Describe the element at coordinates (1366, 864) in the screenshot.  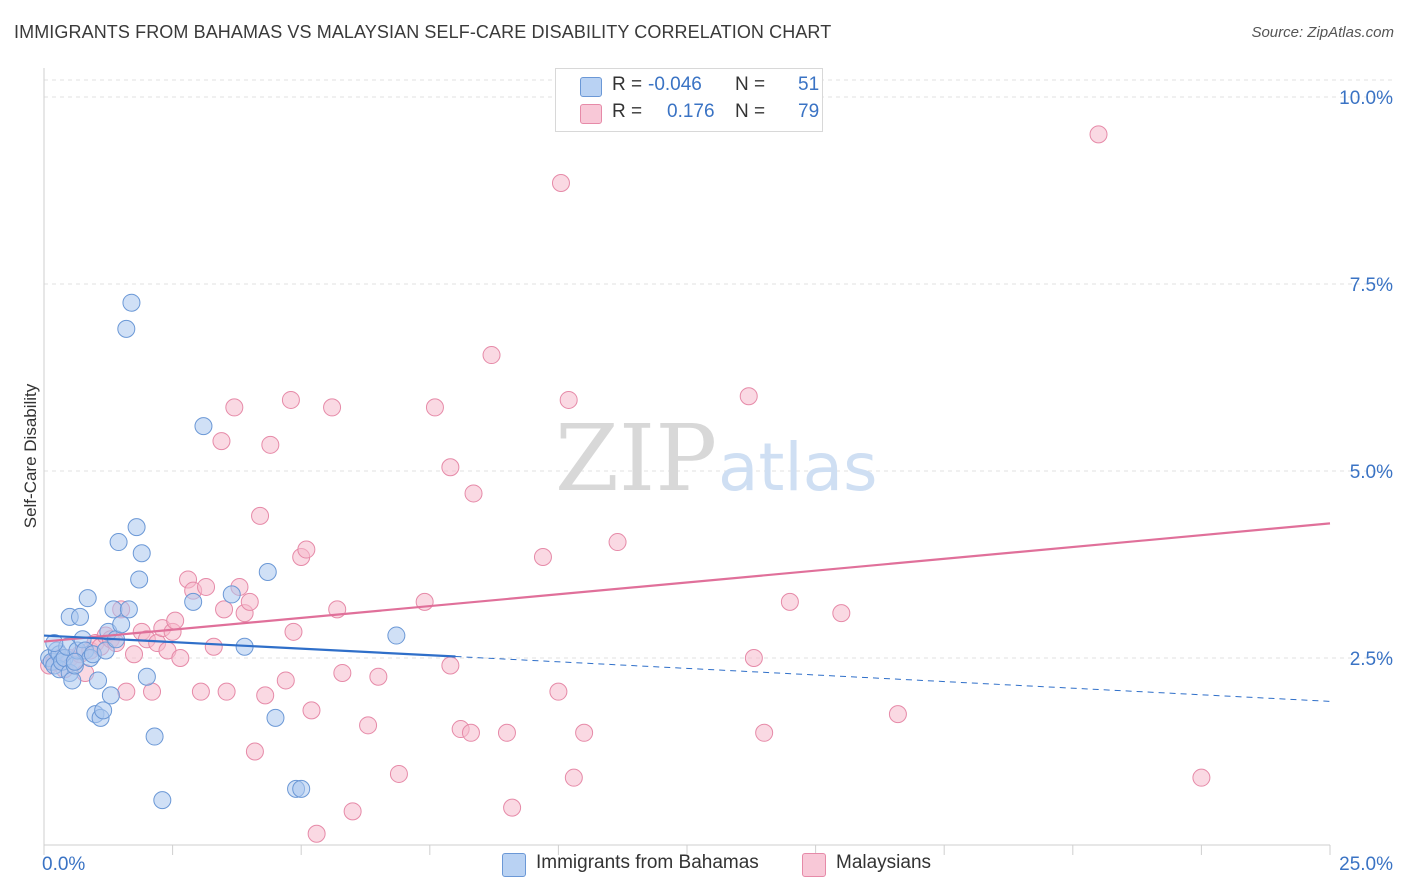
I see `x-tick-label: 25.0%` at that location.